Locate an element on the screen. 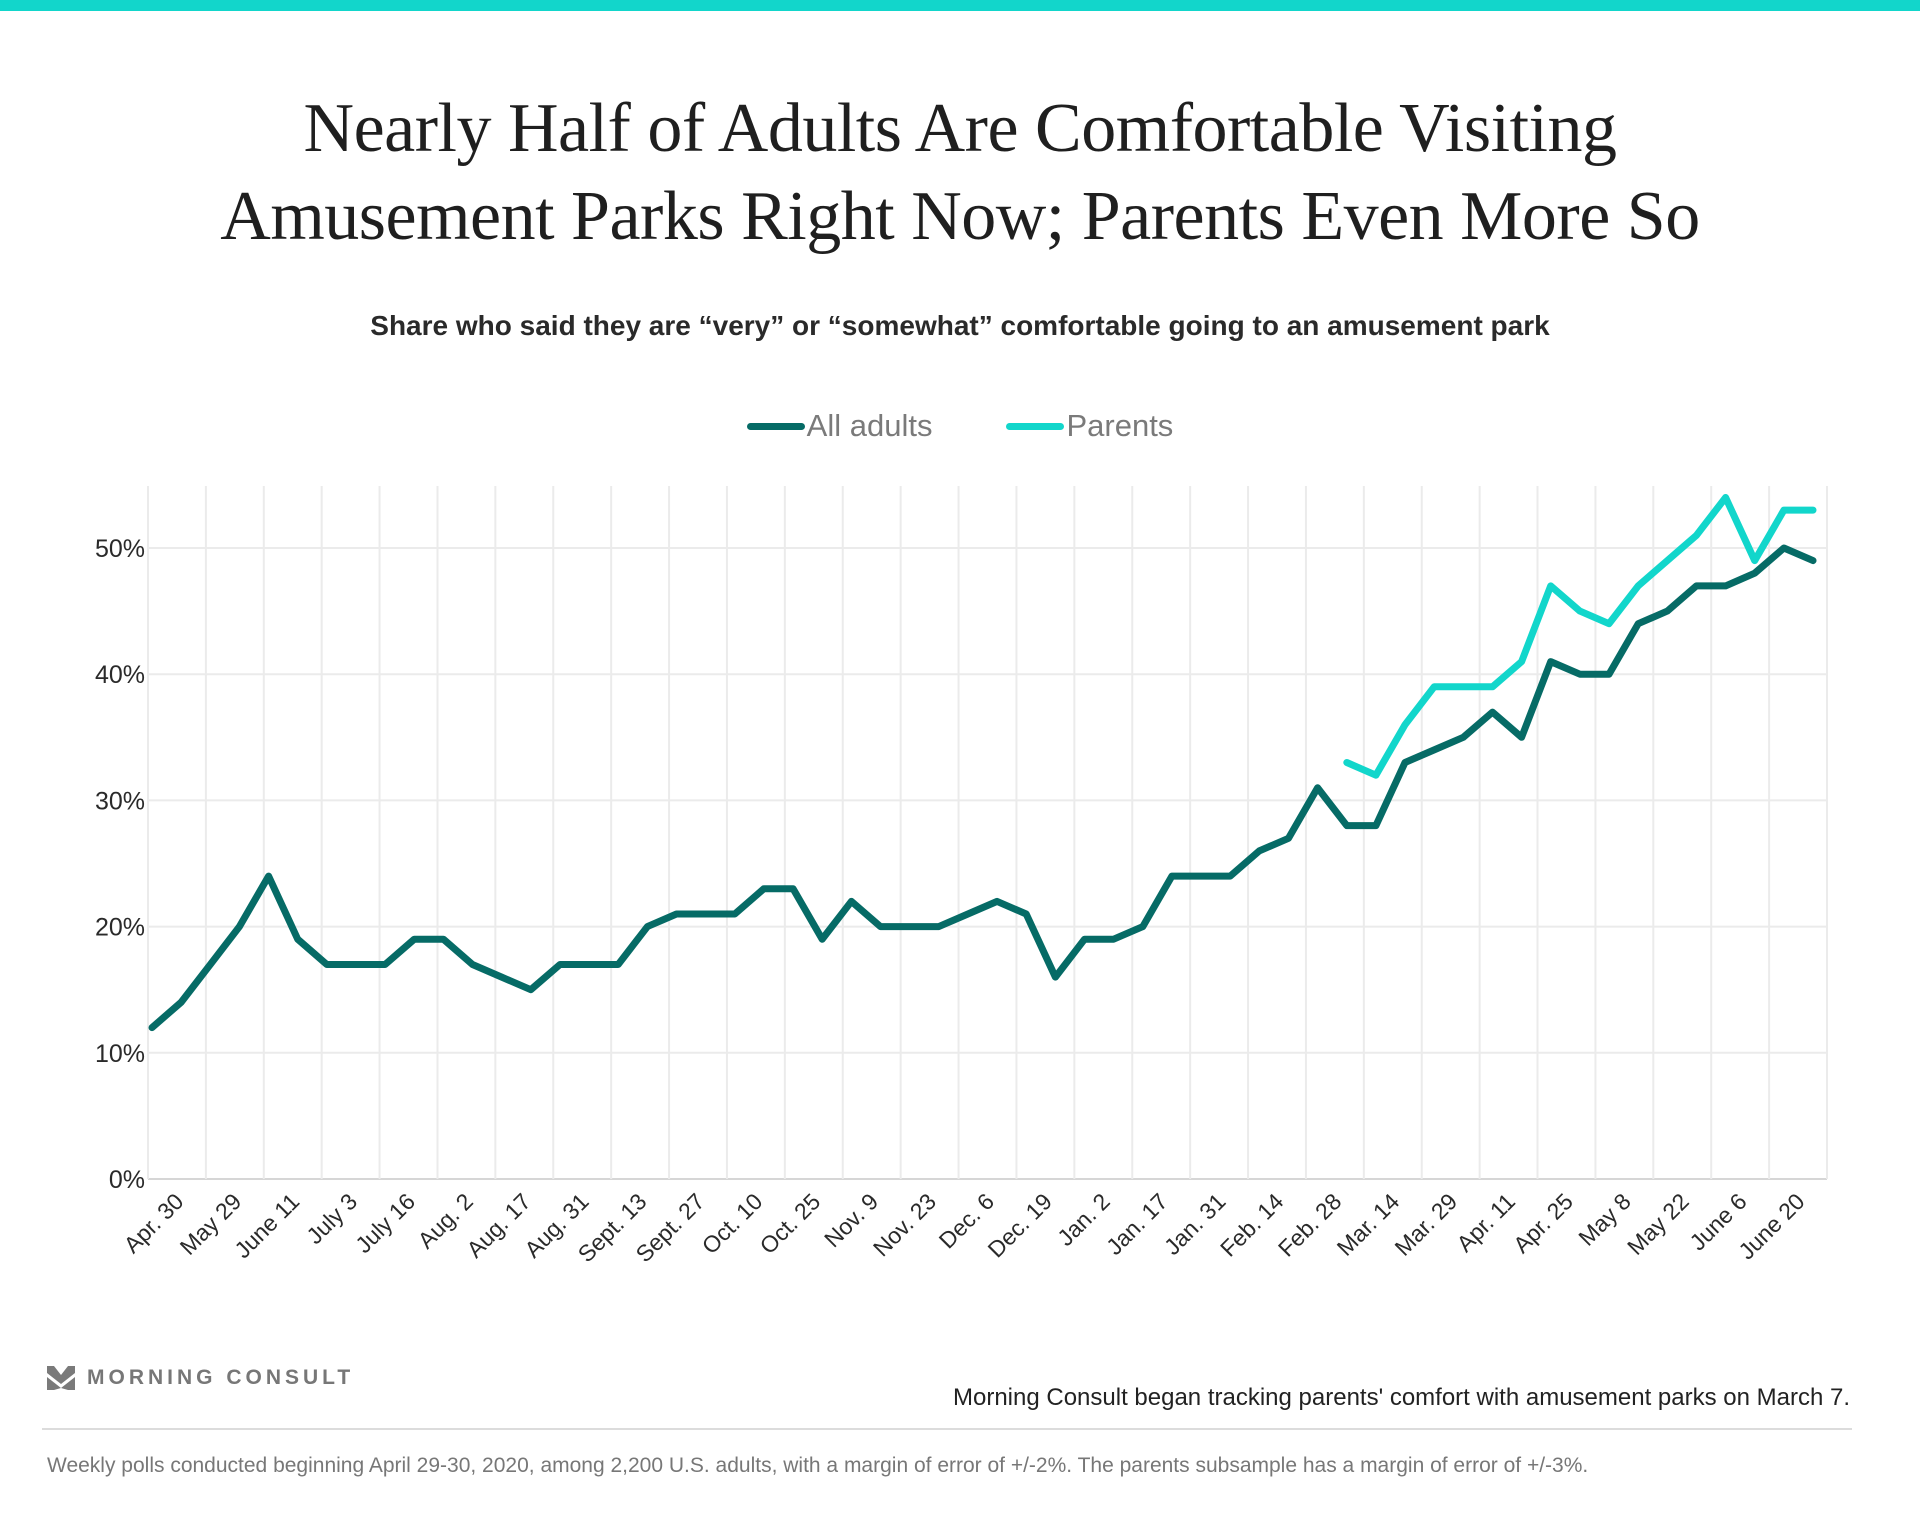  y-tick-label: 0% is located at coordinates (127, 1180).